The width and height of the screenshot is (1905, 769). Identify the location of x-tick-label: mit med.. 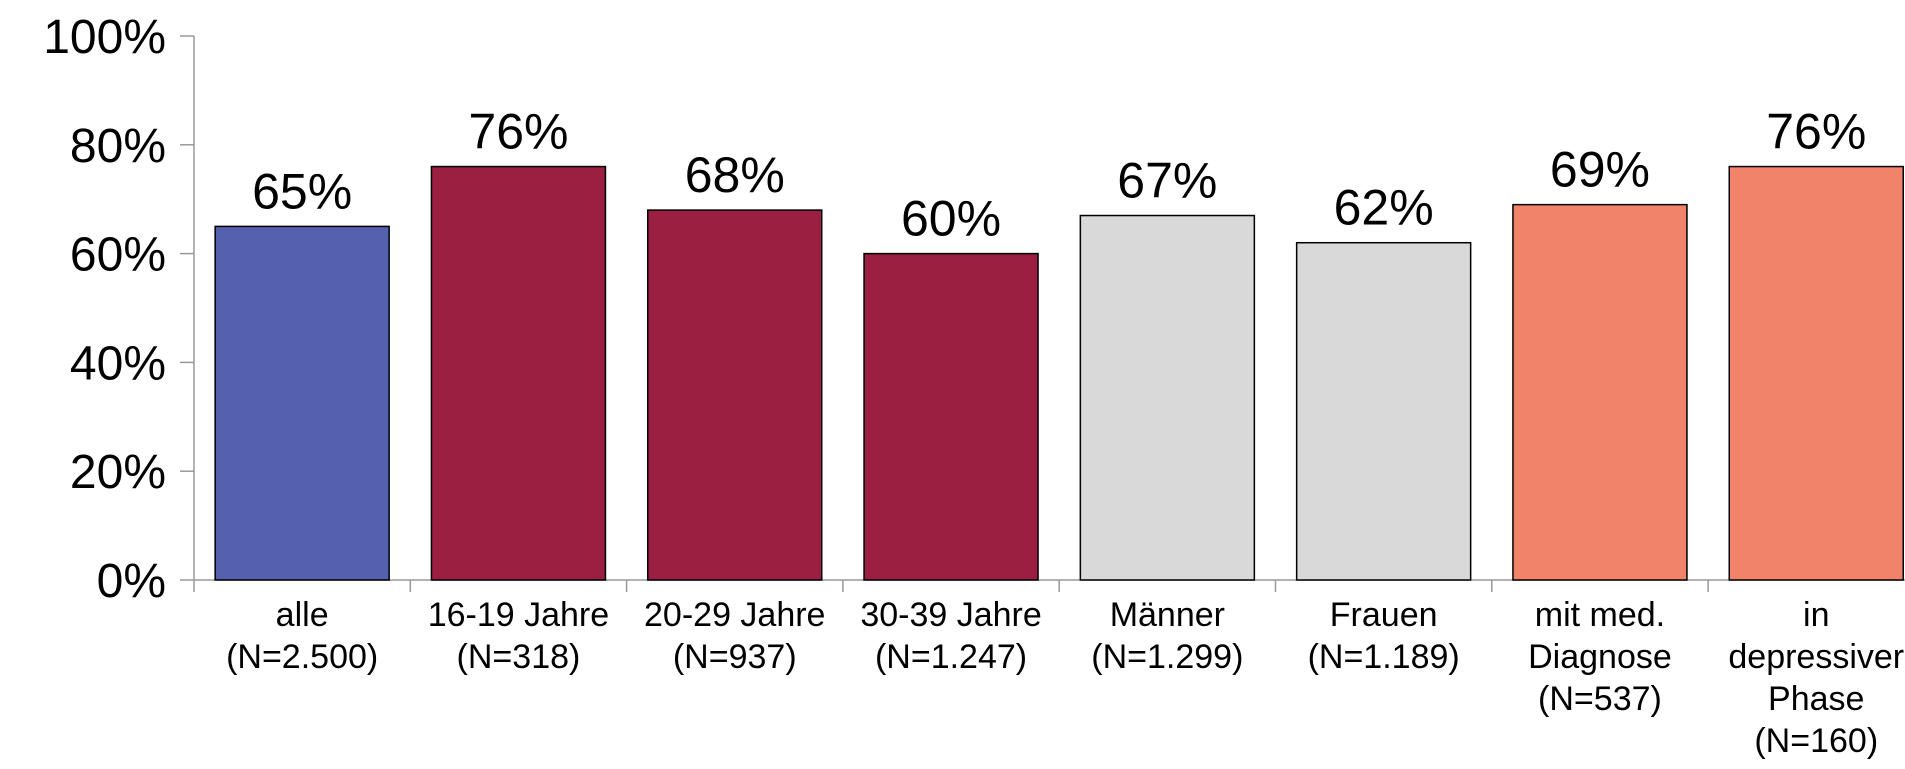
(1600, 615).